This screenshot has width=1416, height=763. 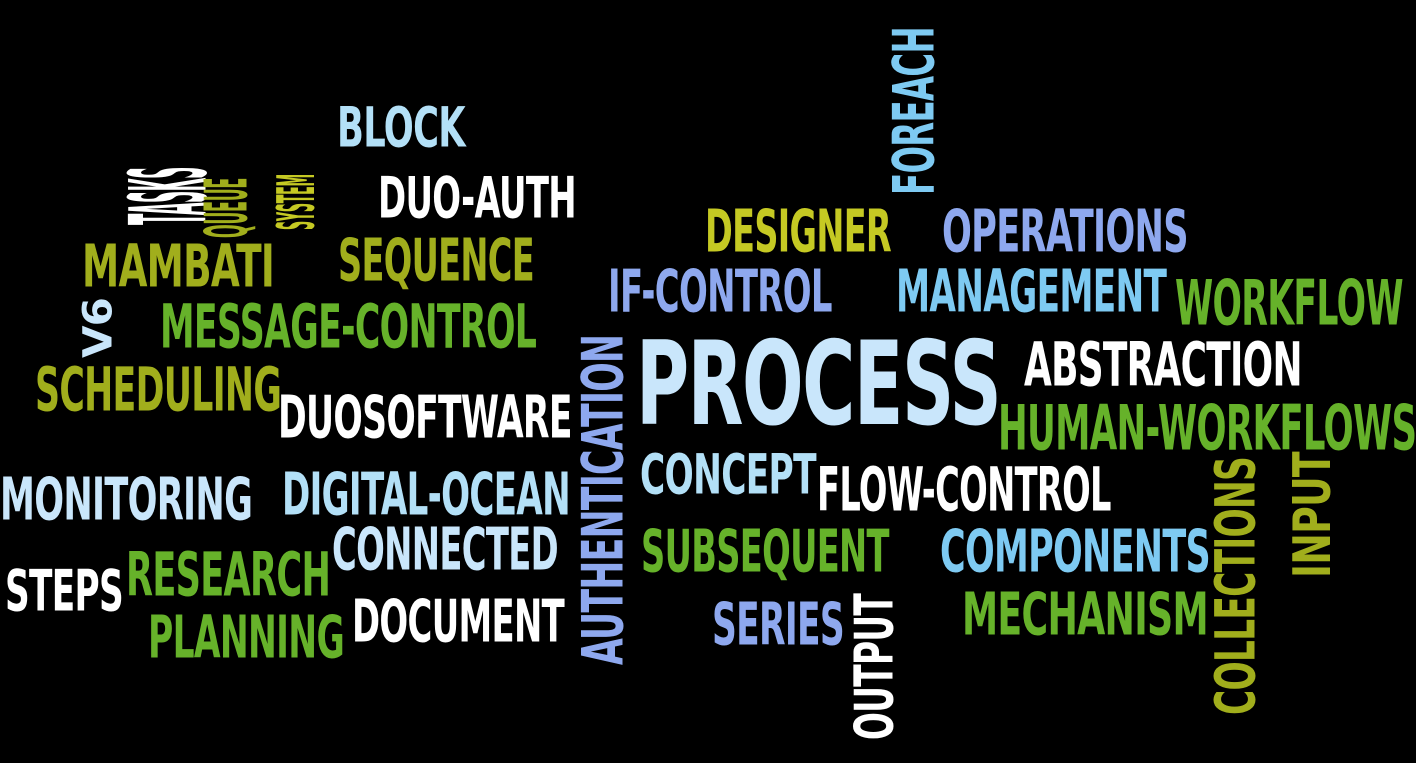 What do you see at coordinates (603, 499) in the screenshot?
I see `word-authentication: AUTHENTICATION` at bounding box center [603, 499].